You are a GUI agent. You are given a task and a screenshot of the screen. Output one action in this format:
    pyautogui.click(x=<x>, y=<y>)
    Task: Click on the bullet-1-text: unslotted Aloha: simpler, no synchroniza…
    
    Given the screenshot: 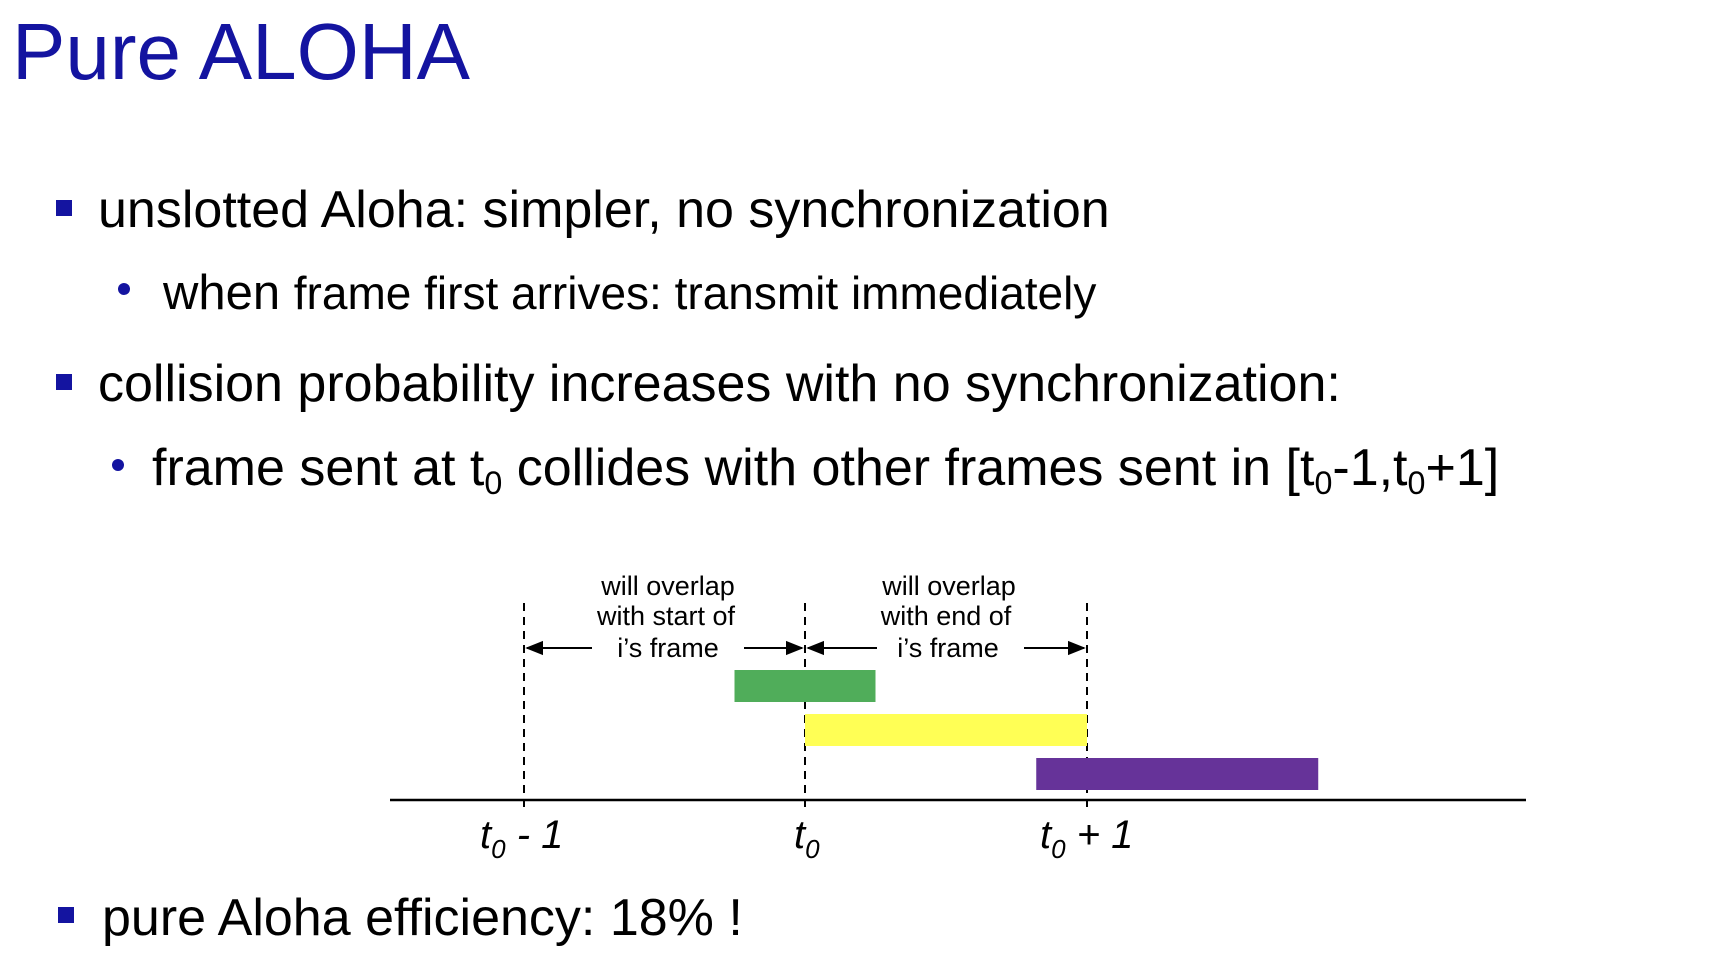 What is the action you would take?
    pyautogui.click(x=604, y=210)
    